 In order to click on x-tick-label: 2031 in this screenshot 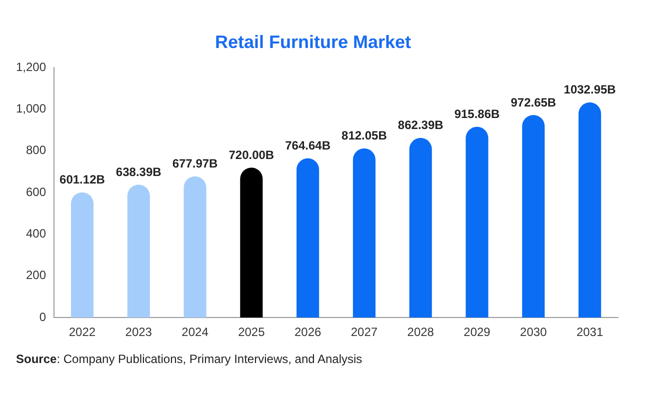, I will do `click(590, 332)`.